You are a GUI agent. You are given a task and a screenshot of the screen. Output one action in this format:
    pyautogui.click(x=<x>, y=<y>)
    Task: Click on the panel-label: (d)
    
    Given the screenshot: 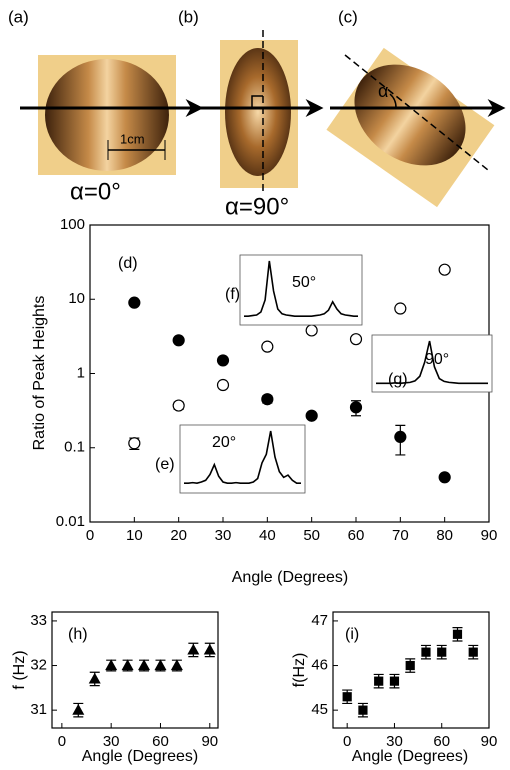 What is the action you would take?
    pyautogui.click(x=128, y=263)
    